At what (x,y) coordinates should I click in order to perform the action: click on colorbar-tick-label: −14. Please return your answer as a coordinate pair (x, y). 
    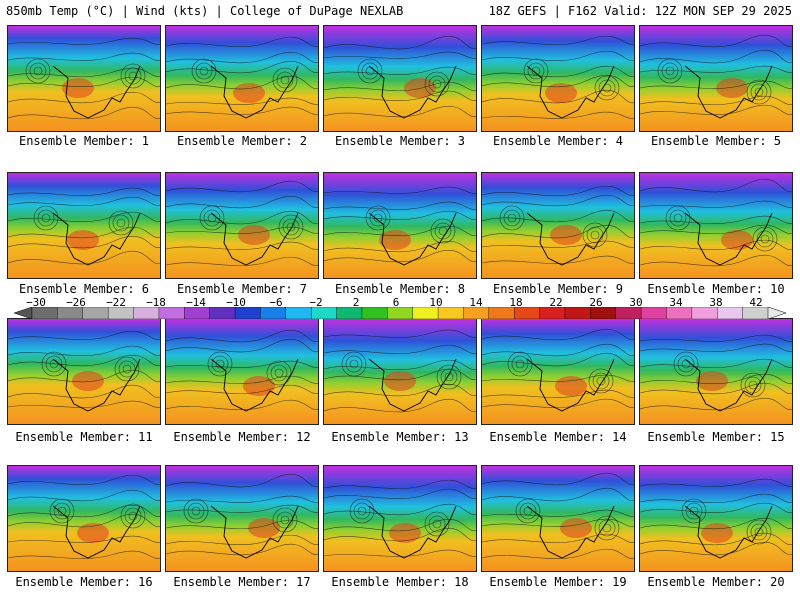
    Looking at the image, I should click on (196, 302).